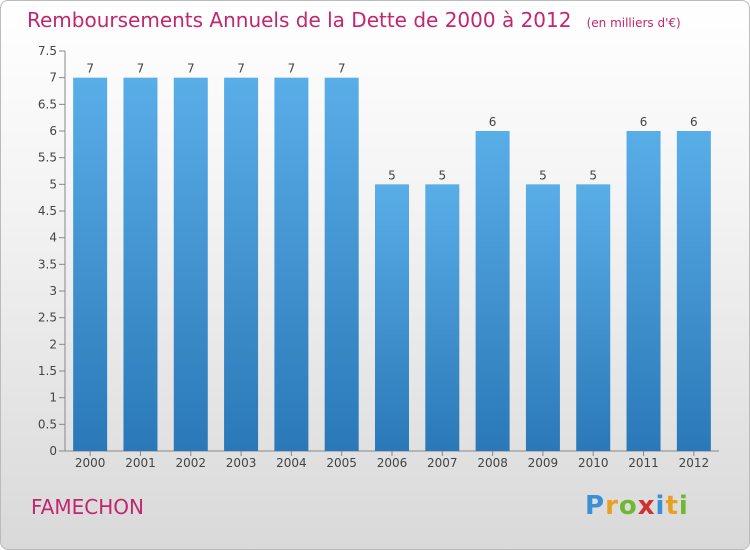  Describe the element at coordinates (492, 463) in the screenshot. I see `x-tick-label: 2008` at that location.